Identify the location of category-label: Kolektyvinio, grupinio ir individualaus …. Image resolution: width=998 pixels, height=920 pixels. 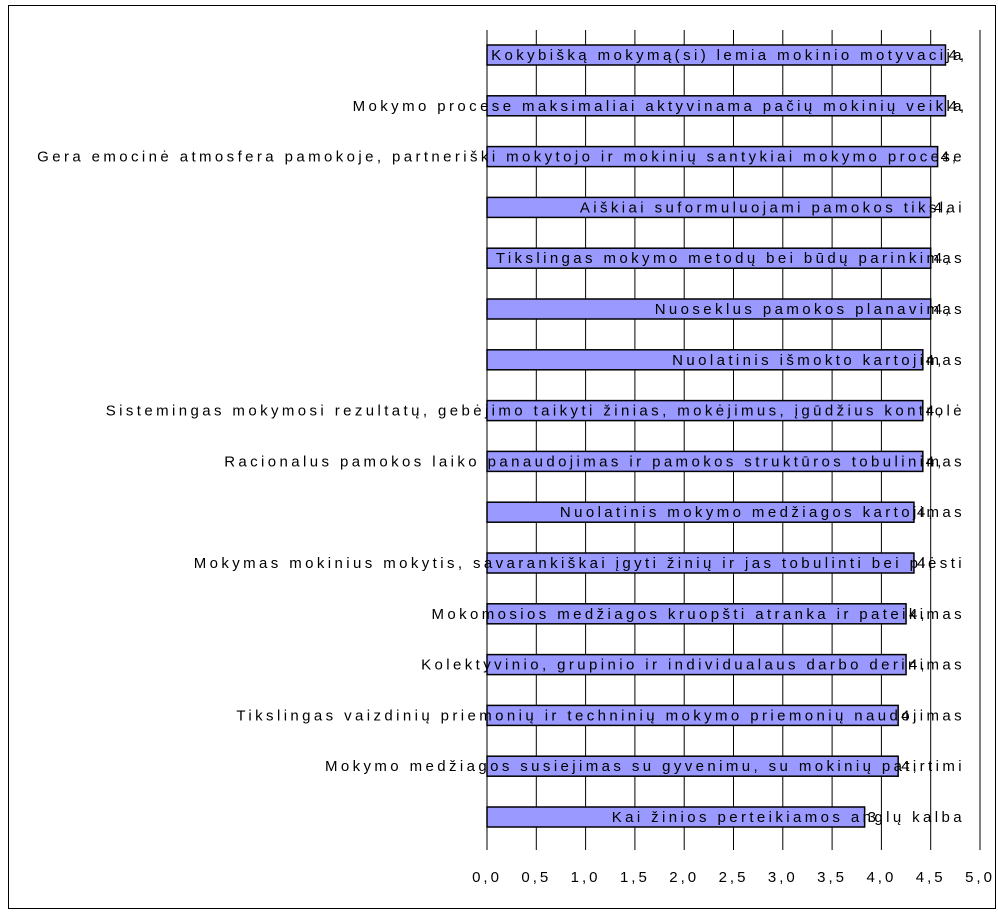
(693, 665).